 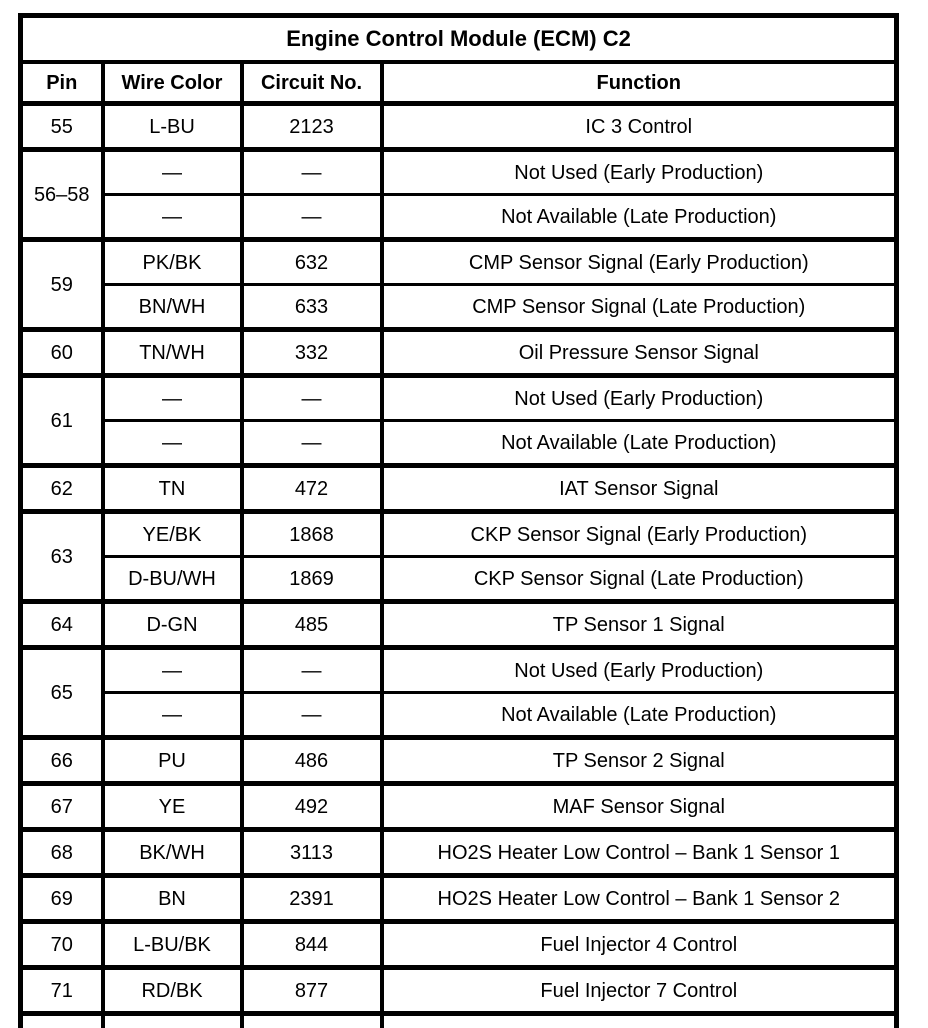 I want to click on column-header-wire-color: Wire Color, so click(x=172, y=83).